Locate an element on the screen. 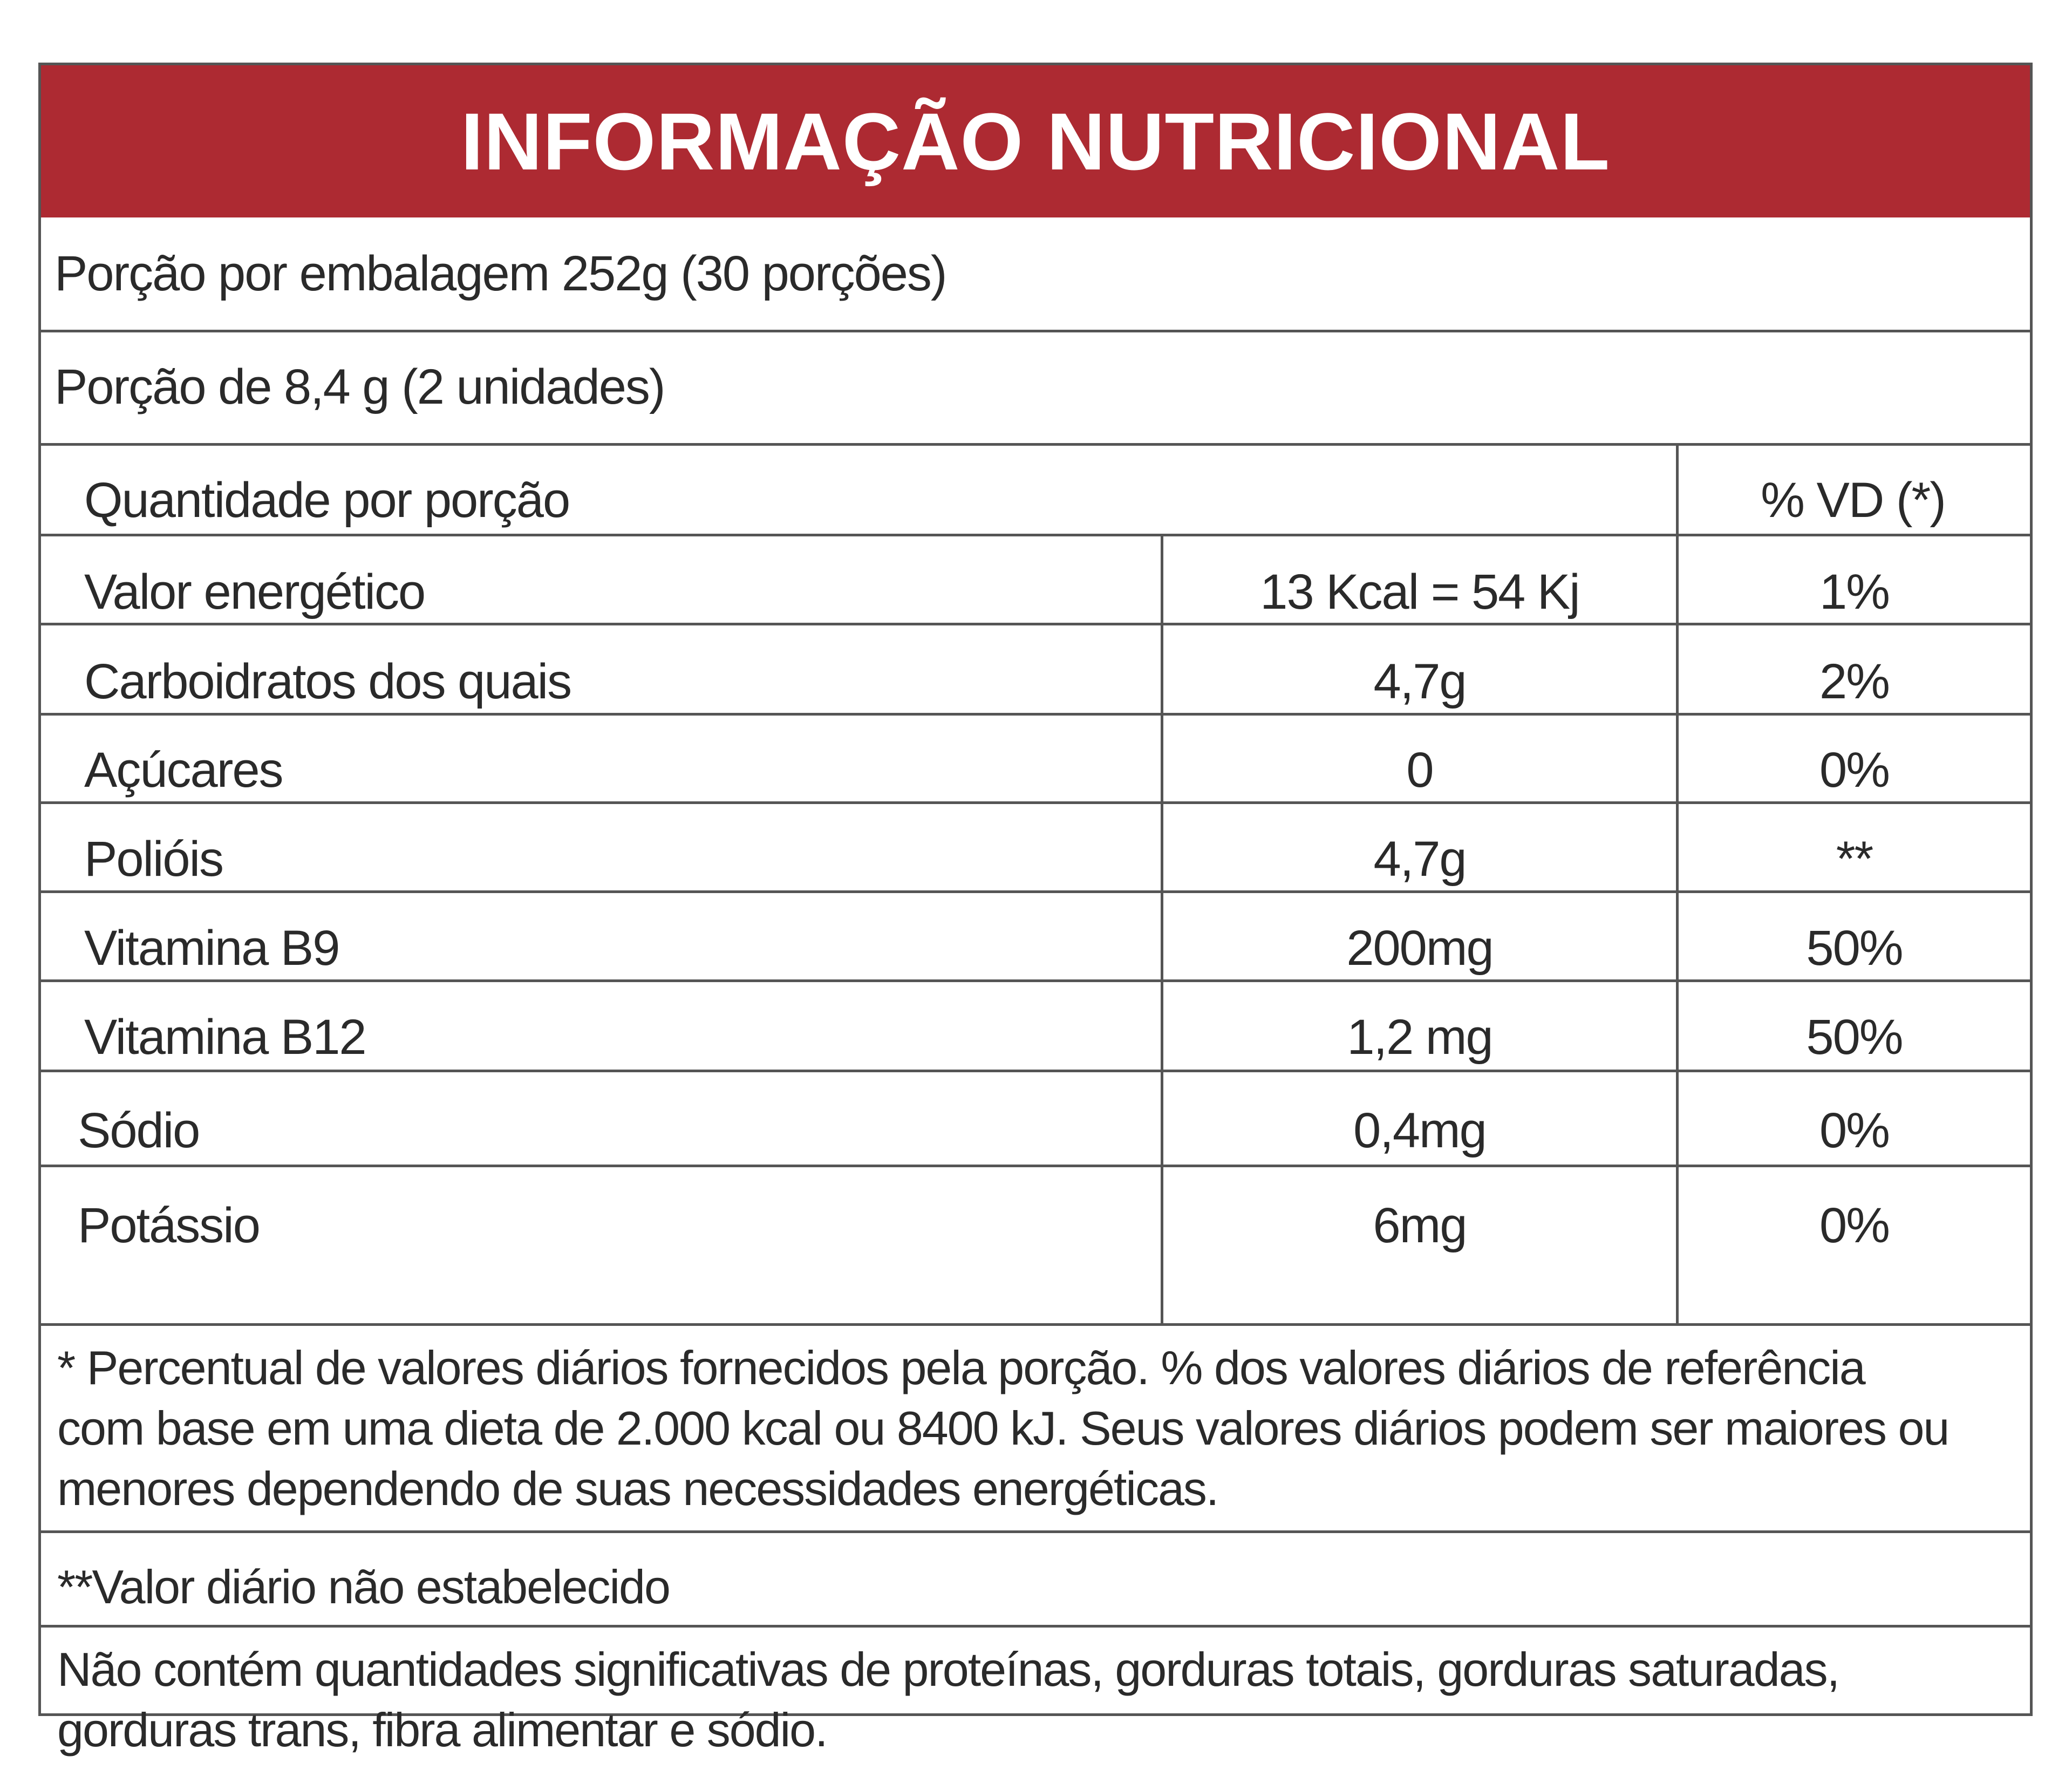 The width and height of the screenshot is (2072, 1770). nutrient-name: Carboidratos dos quais is located at coordinates (328, 681).